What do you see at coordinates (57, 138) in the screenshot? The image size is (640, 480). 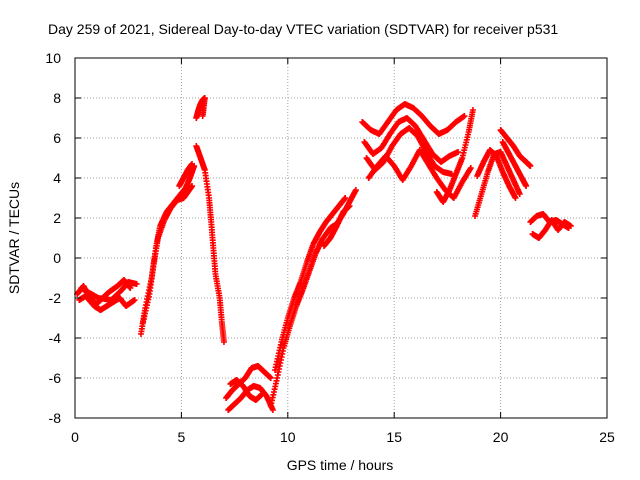 I see `y-tick-label: 6` at bounding box center [57, 138].